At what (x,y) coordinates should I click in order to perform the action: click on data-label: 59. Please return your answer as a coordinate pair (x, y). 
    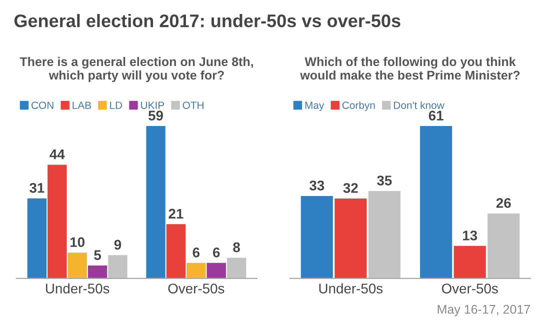
    Looking at the image, I should click on (155, 115).